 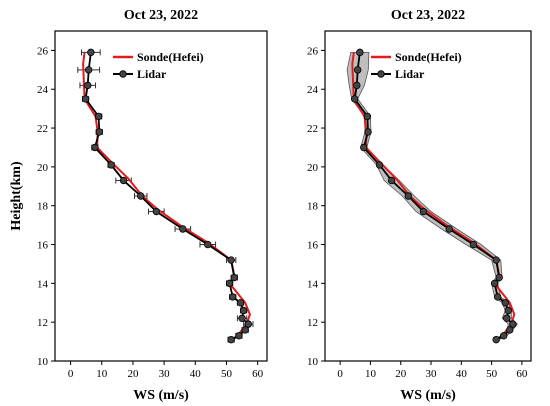 What do you see at coordinates (416, 65) in the screenshot?
I see `p1-legend: Sonde(Hefei) Lidar` at bounding box center [416, 65].